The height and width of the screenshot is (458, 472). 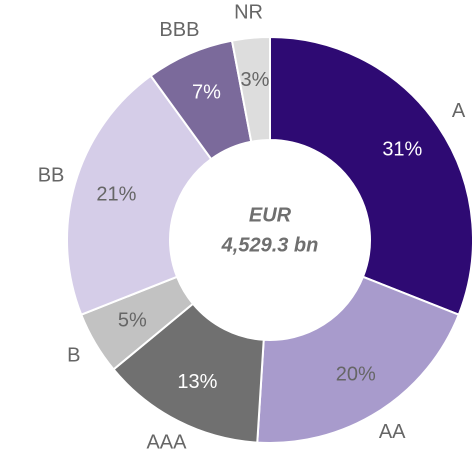 I want to click on category-label: AA, so click(x=392, y=432).